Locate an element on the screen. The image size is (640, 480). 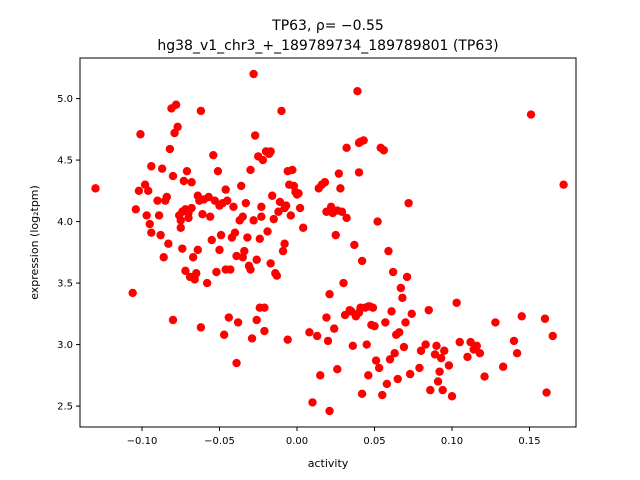
y-tick-label: 3.5 is located at coordinates (65, 284).